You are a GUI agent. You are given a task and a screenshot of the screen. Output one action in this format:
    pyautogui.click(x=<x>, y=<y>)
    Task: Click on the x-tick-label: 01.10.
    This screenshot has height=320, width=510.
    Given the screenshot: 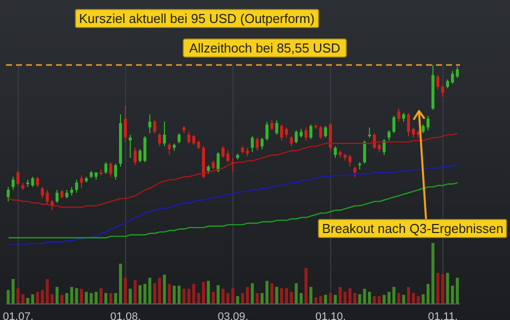 What is the action you would take?
    pyautogui.click(x=330, y=315)
    